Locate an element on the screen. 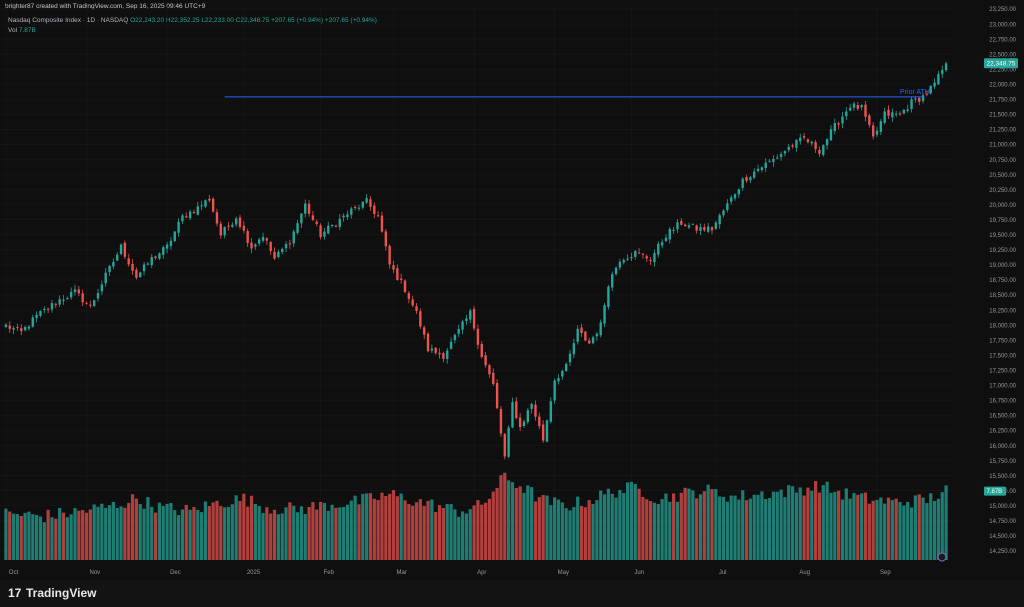  price-tick-label: 16,500.00 is located at coordinates (1002, 417).